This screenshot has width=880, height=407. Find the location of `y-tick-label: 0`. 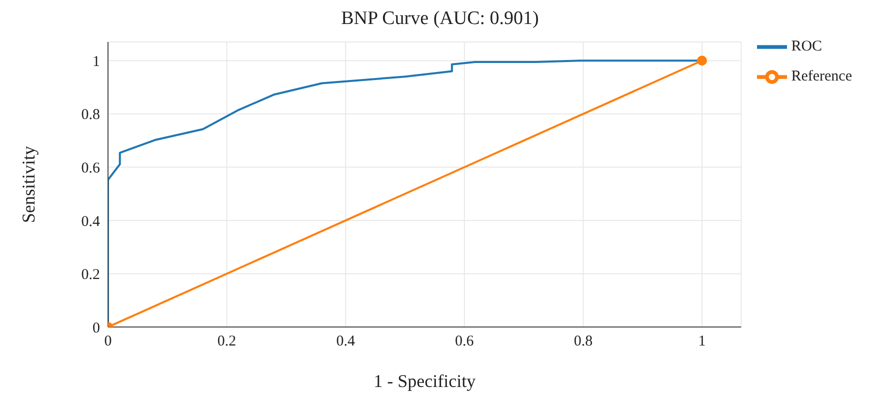

y-tick-label: 0 is located at coordinates (96, 328).